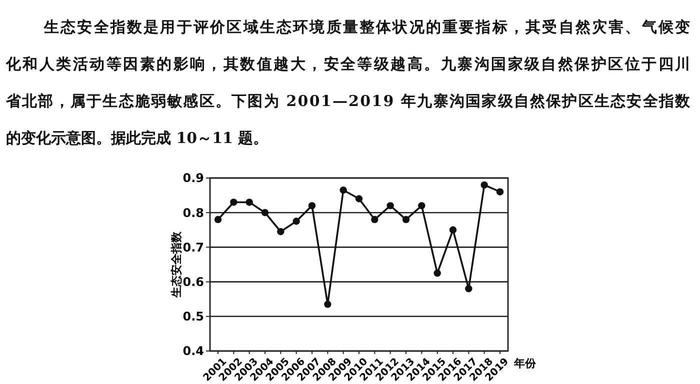  I want to click on y-tick-label: 0.6, so click(193, 282).